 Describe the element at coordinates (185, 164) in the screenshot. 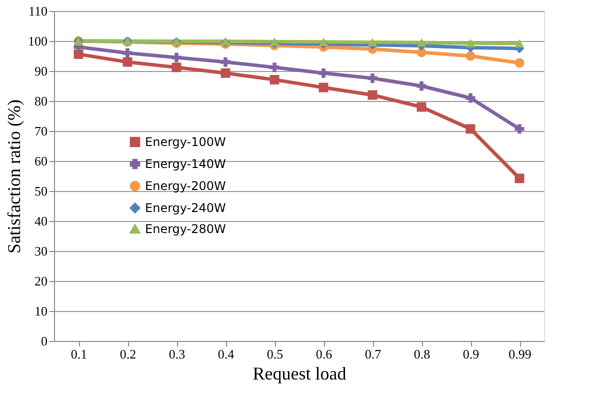

I see `legend-label: Energy-140W` at that location.